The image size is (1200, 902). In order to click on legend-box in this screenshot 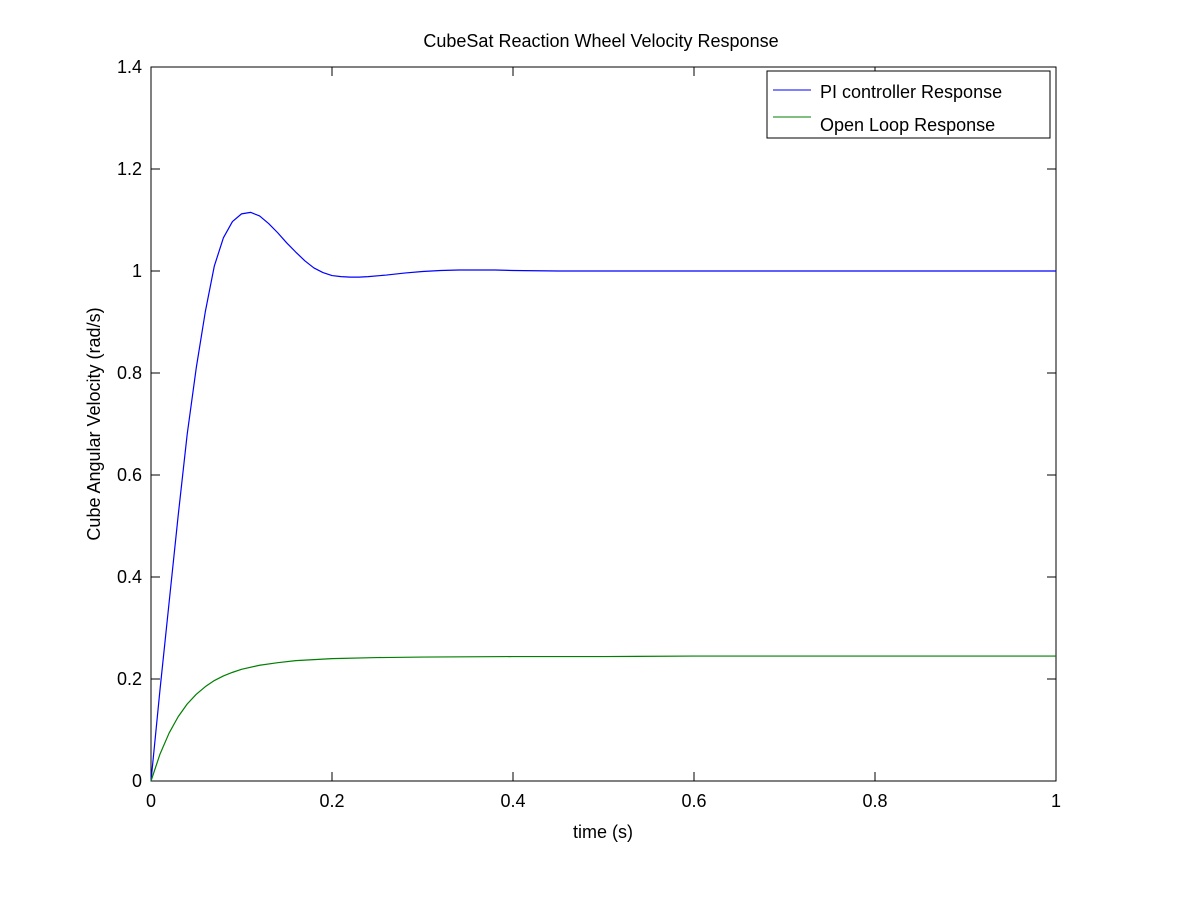, I will do `click(908, 104)`.